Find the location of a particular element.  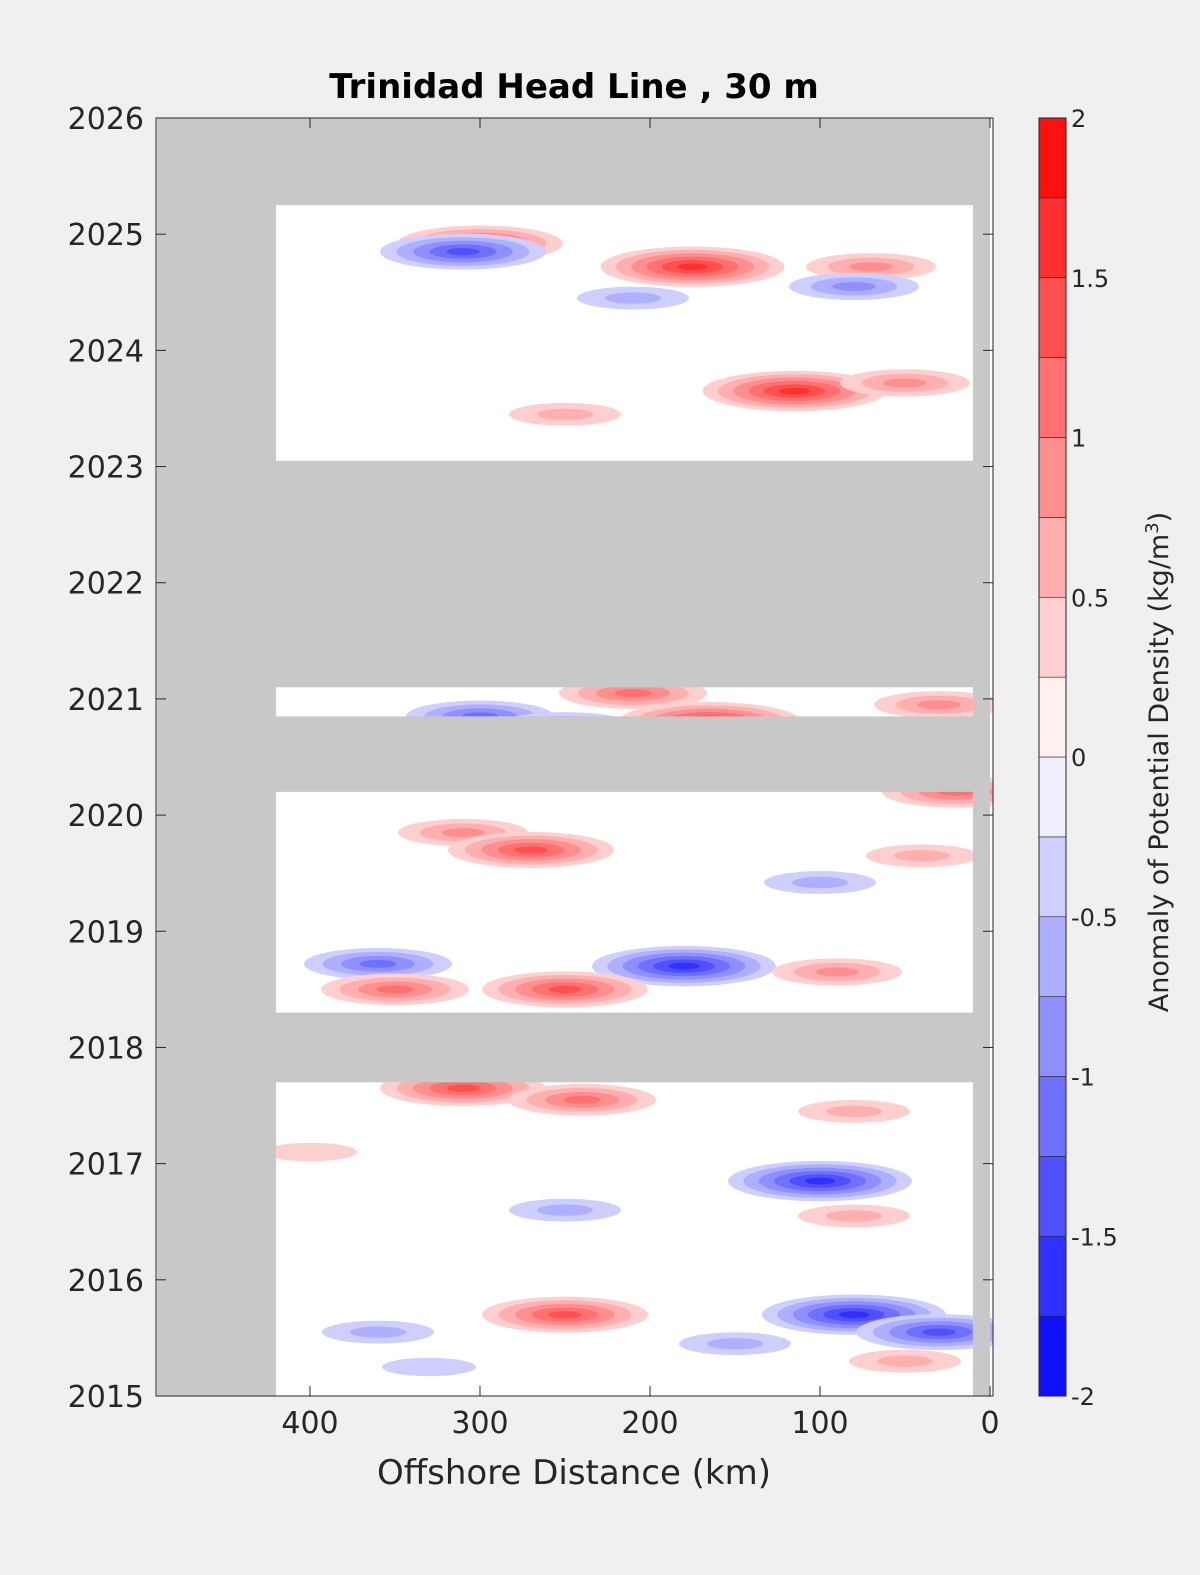

y-tick-label: 2021 is located at coordinates (106, 700).